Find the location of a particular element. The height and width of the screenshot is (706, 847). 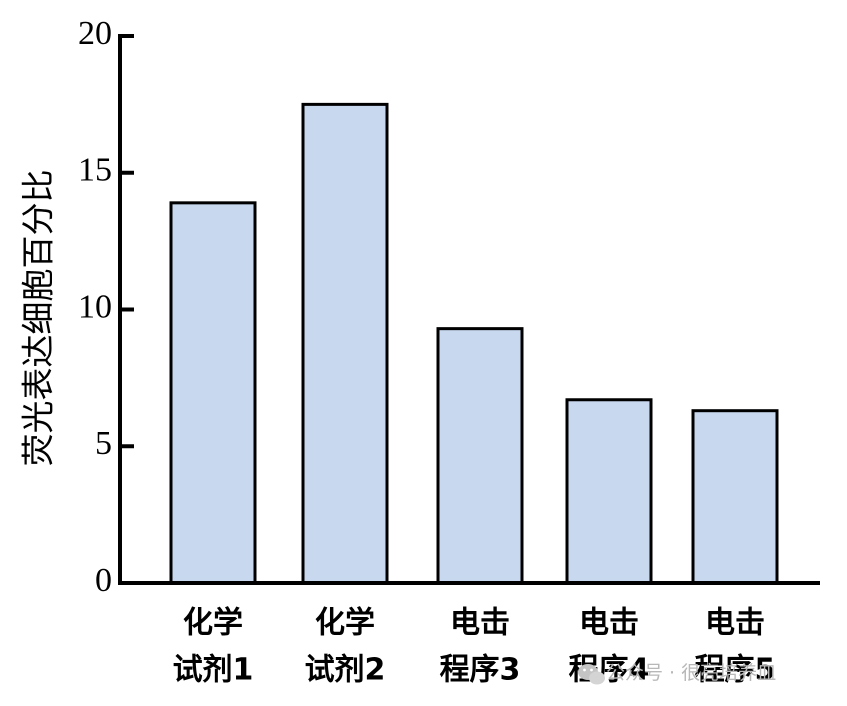

watermark: 公众号 · 很亮培养皿 is located at coordinates (677, 673).